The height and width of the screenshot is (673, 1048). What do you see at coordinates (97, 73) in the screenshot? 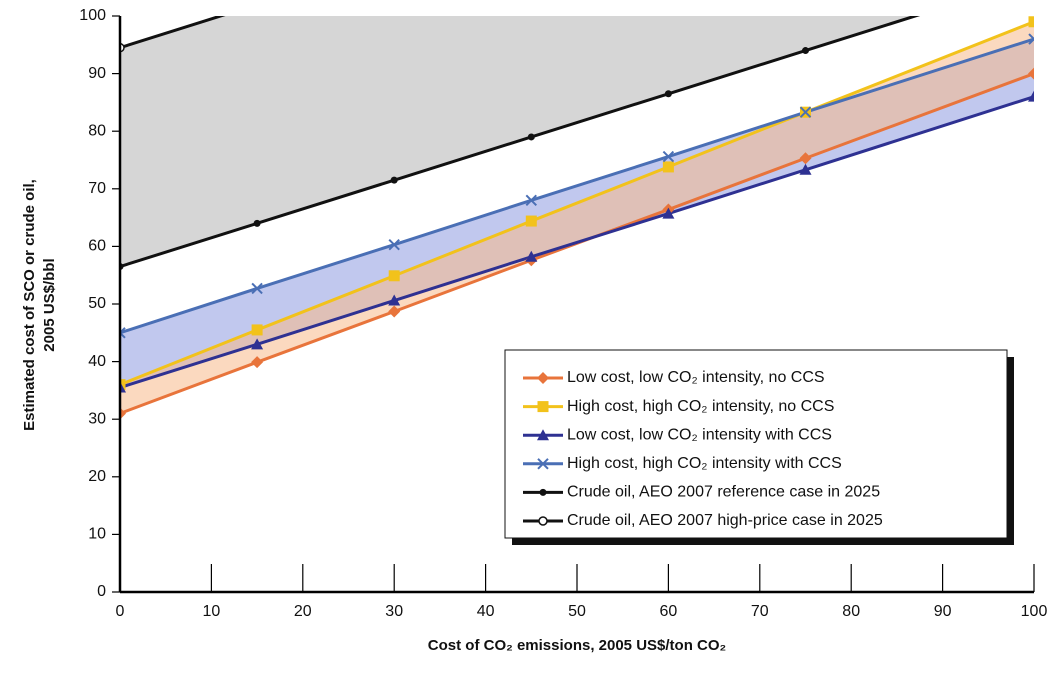
I see `y-tick-label: 90` at bounding box center [97, 73].